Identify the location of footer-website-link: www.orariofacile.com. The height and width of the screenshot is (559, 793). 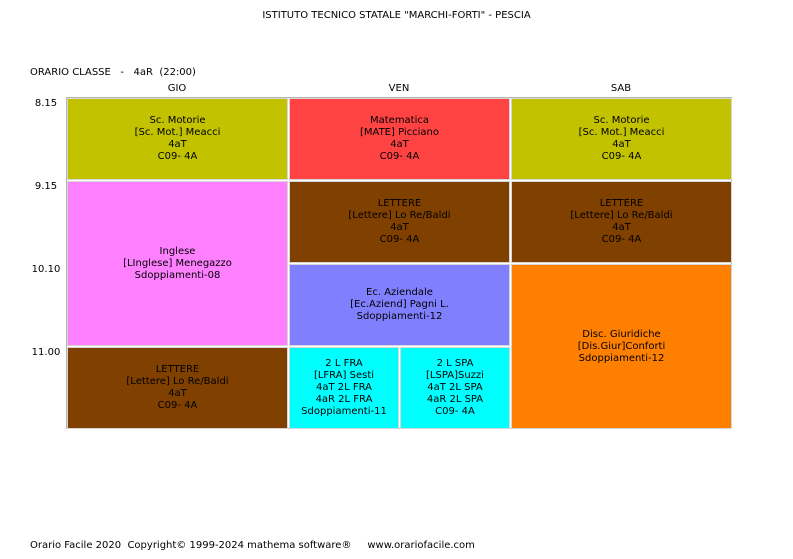
(421, 545).